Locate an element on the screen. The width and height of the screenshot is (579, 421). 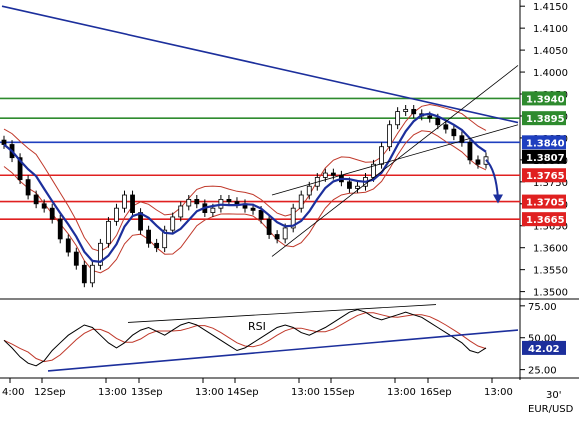
instrument-label: EUR/USD is located at coordinates (551, 409).